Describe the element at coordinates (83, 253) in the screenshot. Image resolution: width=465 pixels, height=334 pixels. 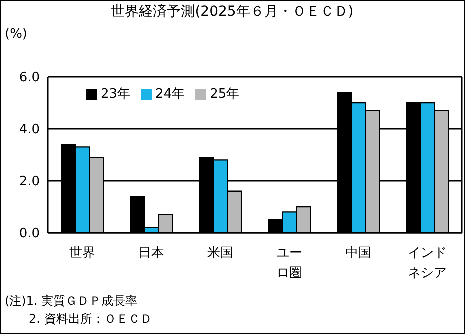
I see `x-tick-label: 世界` at that location.